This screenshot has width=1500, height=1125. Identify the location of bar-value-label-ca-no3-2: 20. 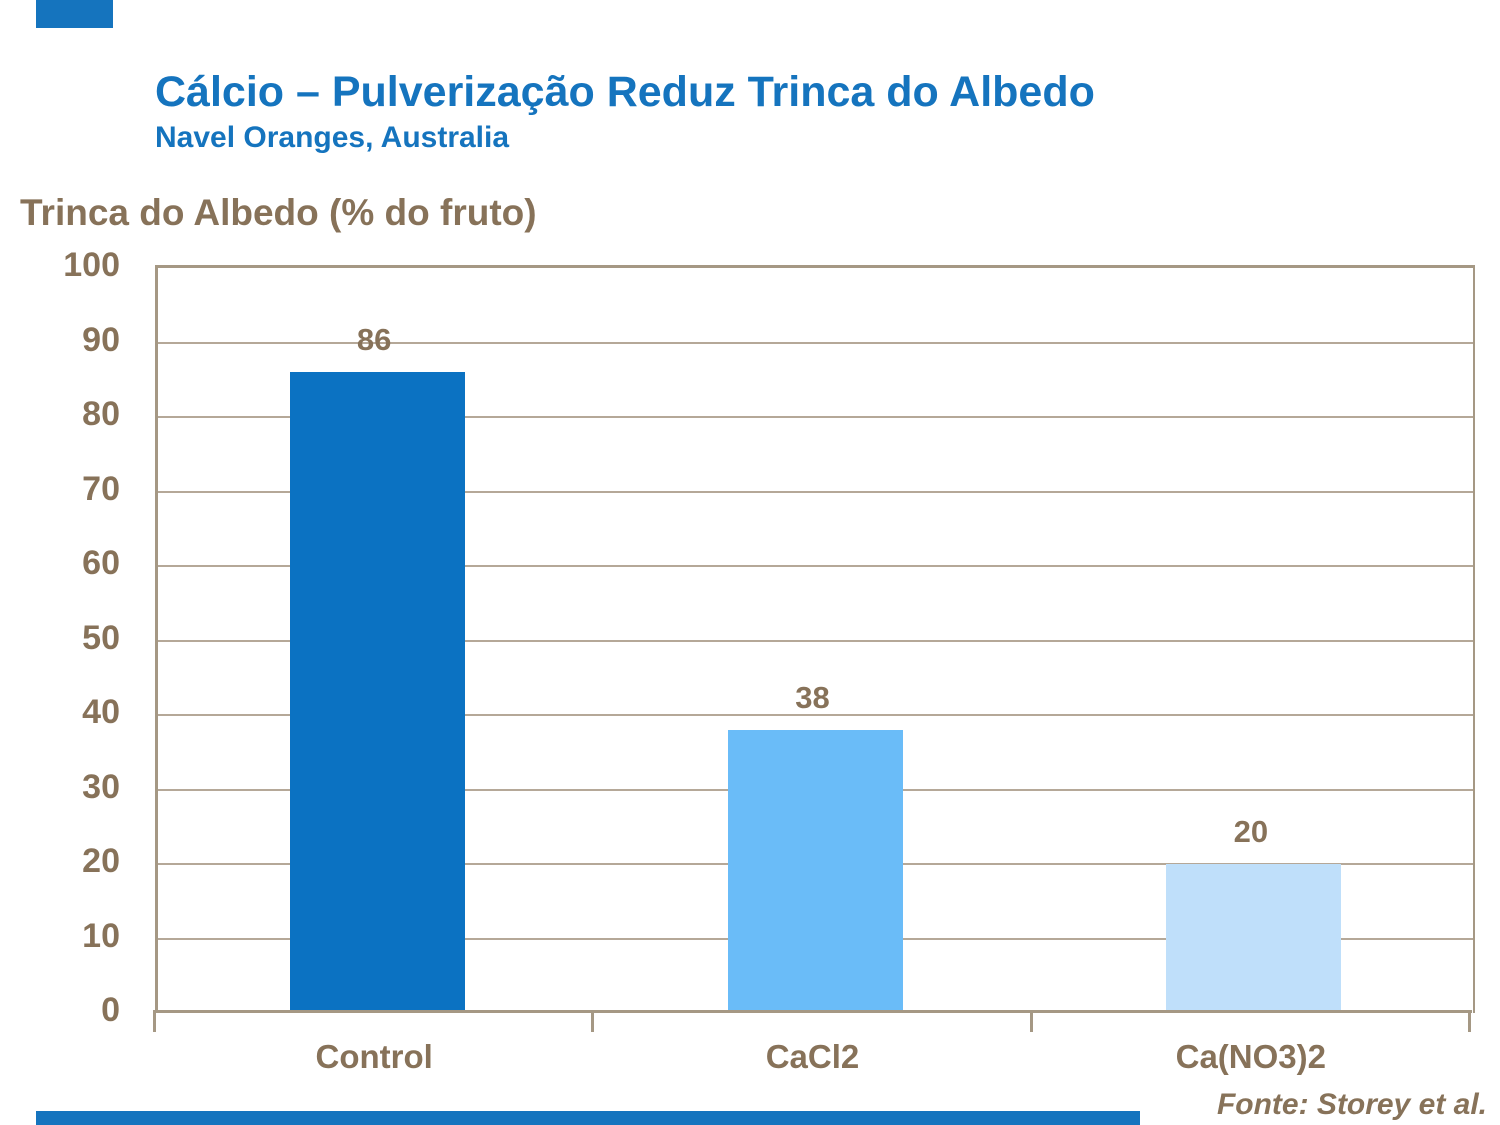
(1251, 831).